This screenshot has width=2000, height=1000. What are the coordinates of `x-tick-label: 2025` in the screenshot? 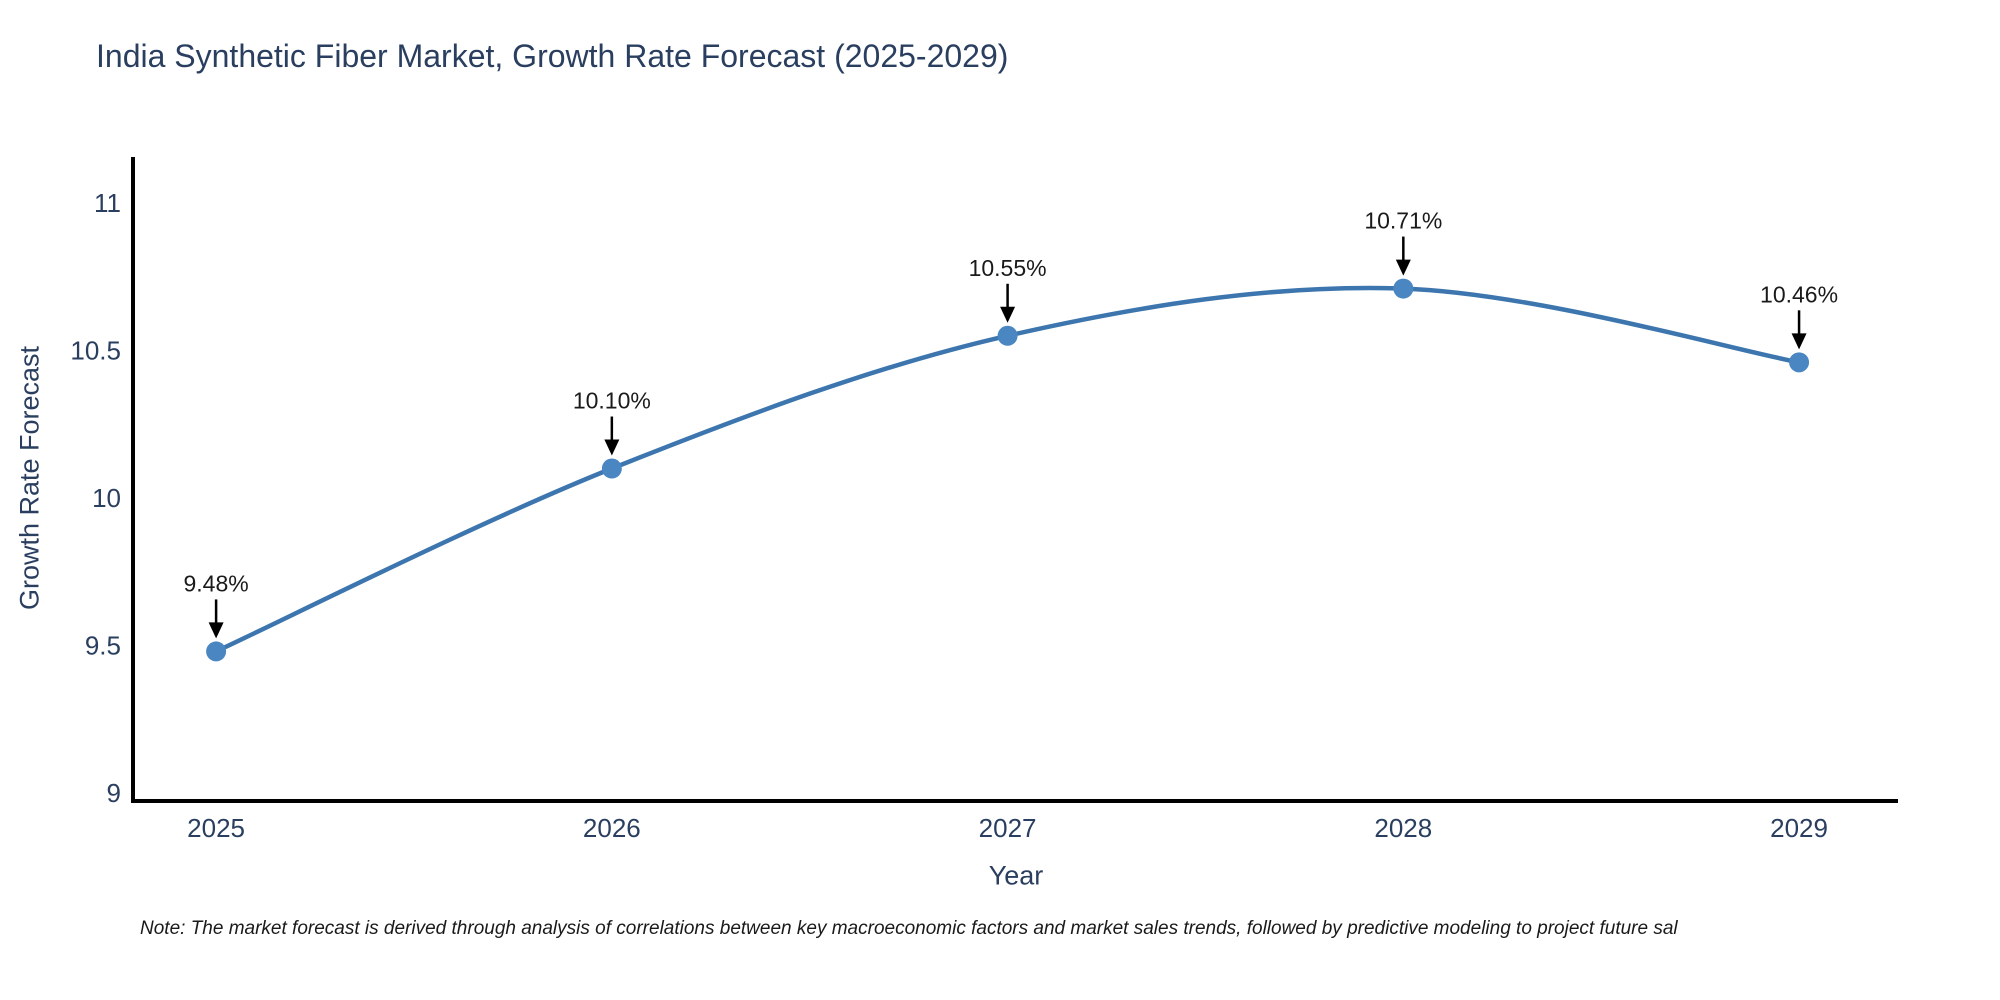 It's located at (216, 828).